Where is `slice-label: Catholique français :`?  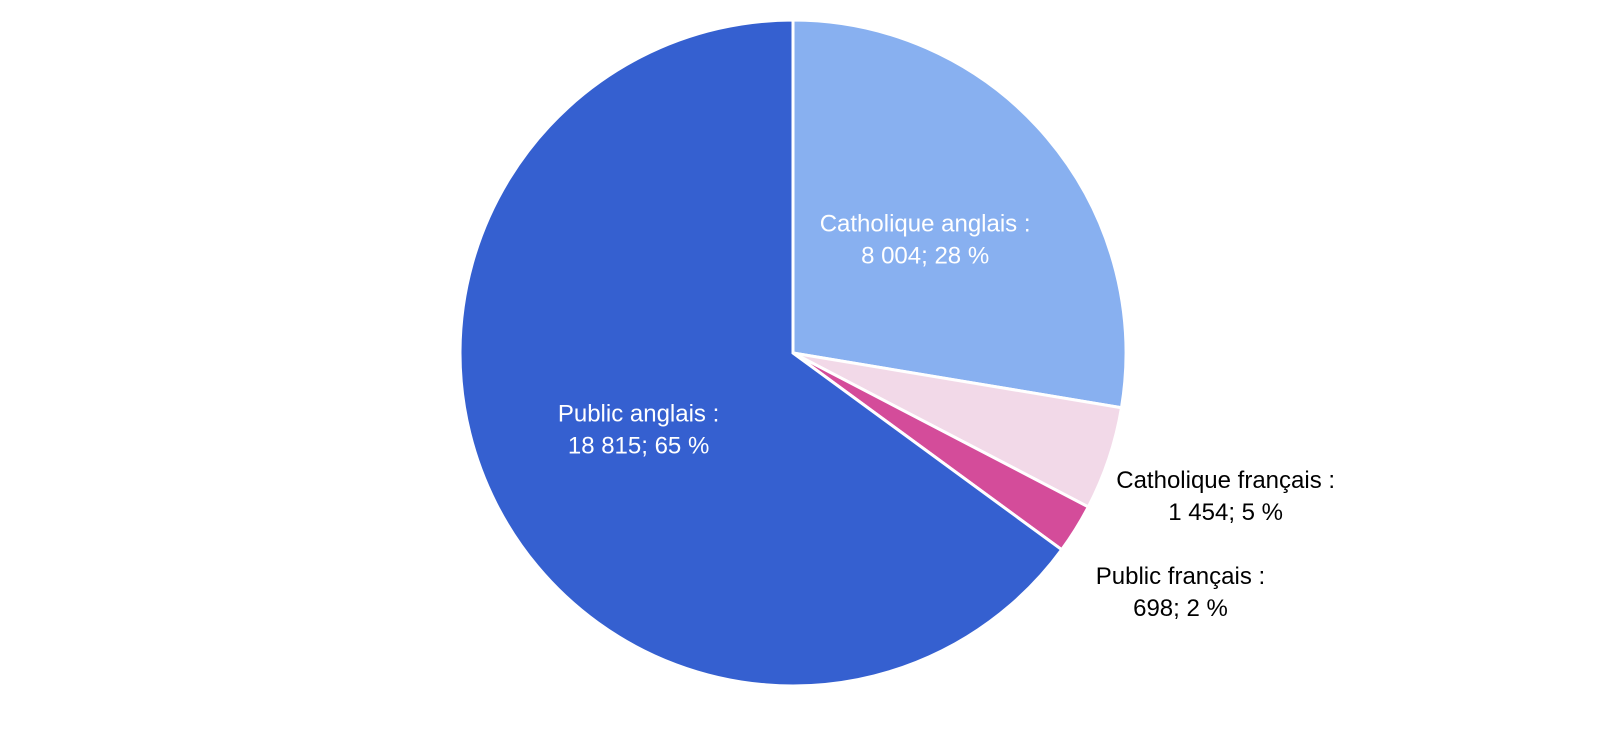
slice-label: Catholique français : is located at coordinates (1225, 480).